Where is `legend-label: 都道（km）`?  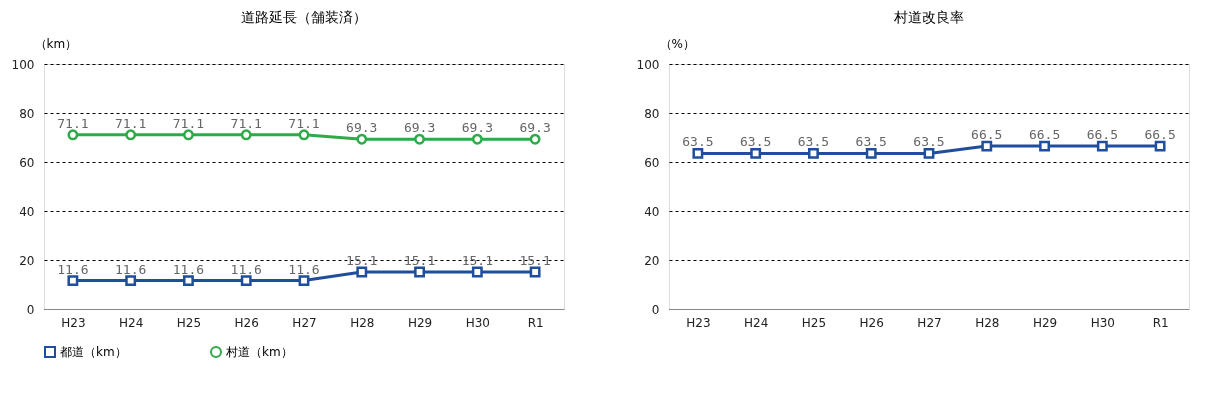 legend-label: 都道（km） is located at coordinates (93, 352).